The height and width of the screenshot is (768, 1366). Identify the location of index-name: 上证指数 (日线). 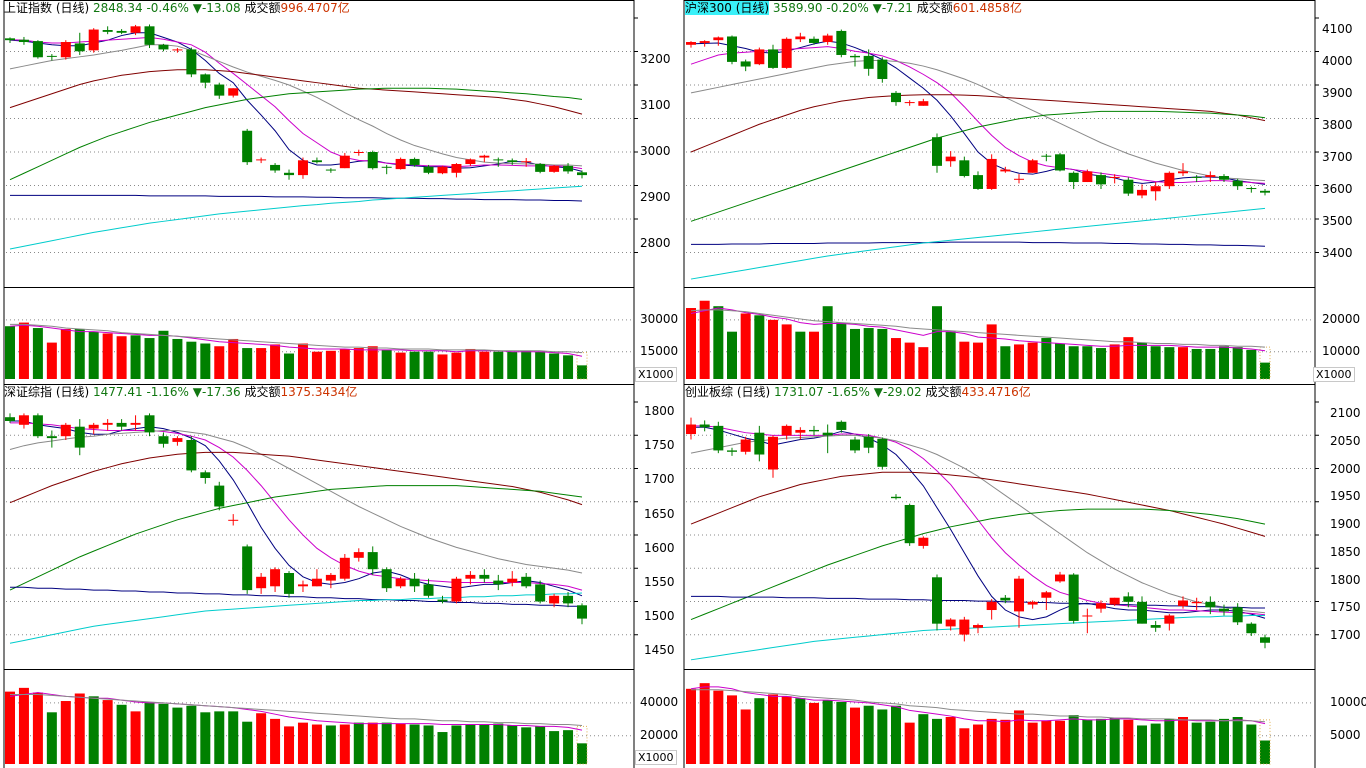
(47, 8).